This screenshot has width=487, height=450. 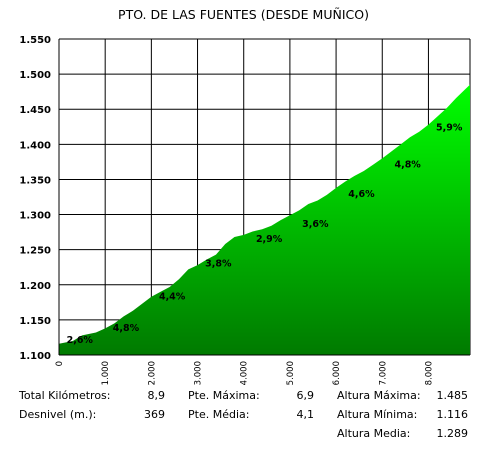 I want to click on pte-maxima-value: 6,9, so click(x=305, y=395).